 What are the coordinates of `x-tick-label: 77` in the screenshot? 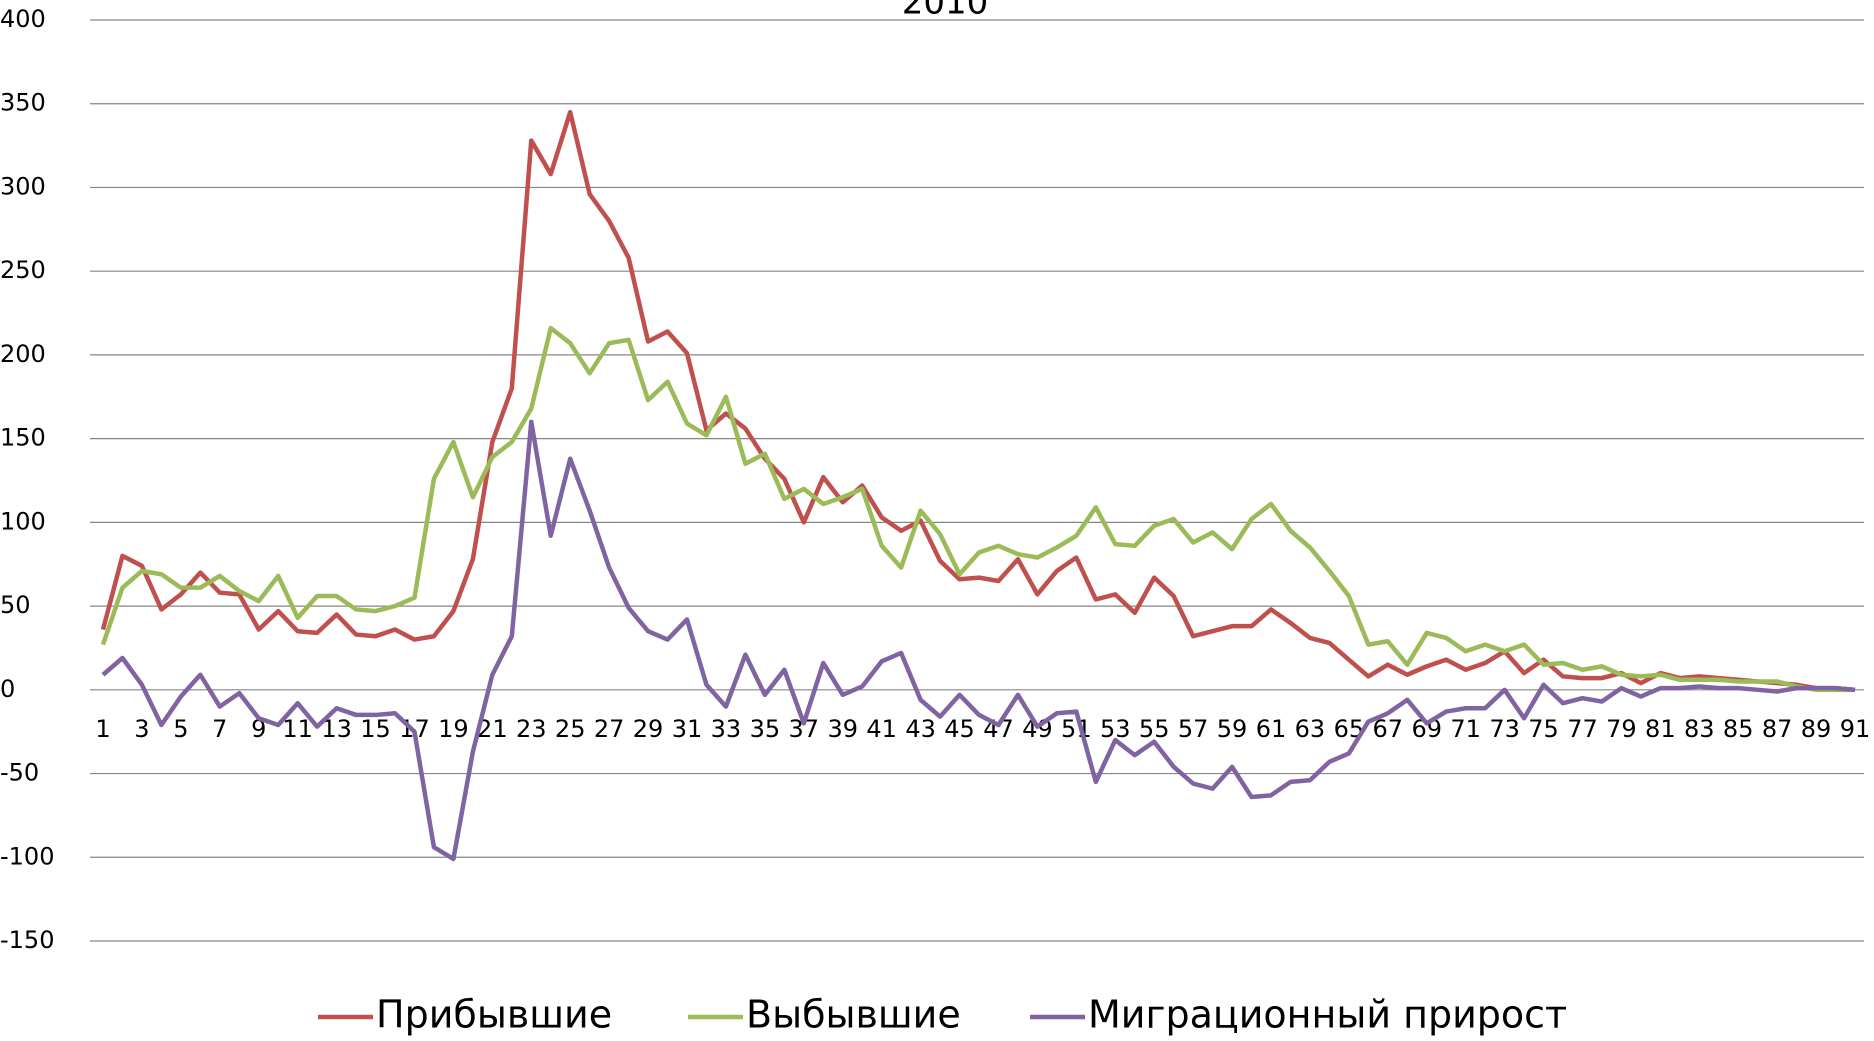 It's located at (1582, 729).